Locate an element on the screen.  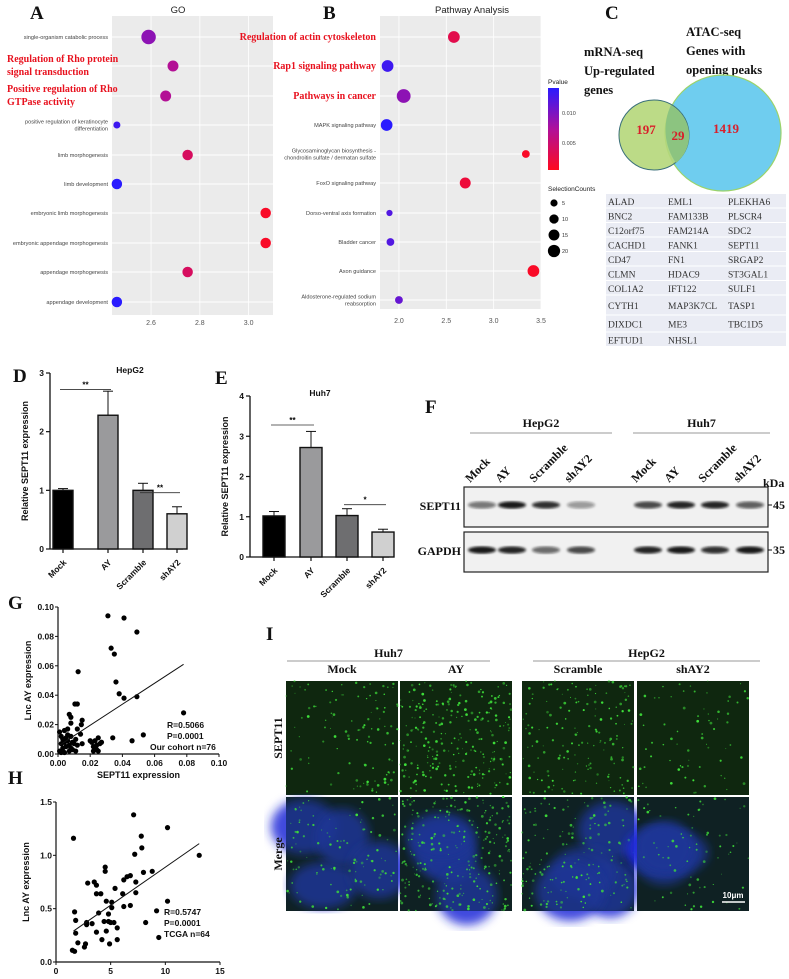
panel-label-e: E is located at coordinates (221, 378).